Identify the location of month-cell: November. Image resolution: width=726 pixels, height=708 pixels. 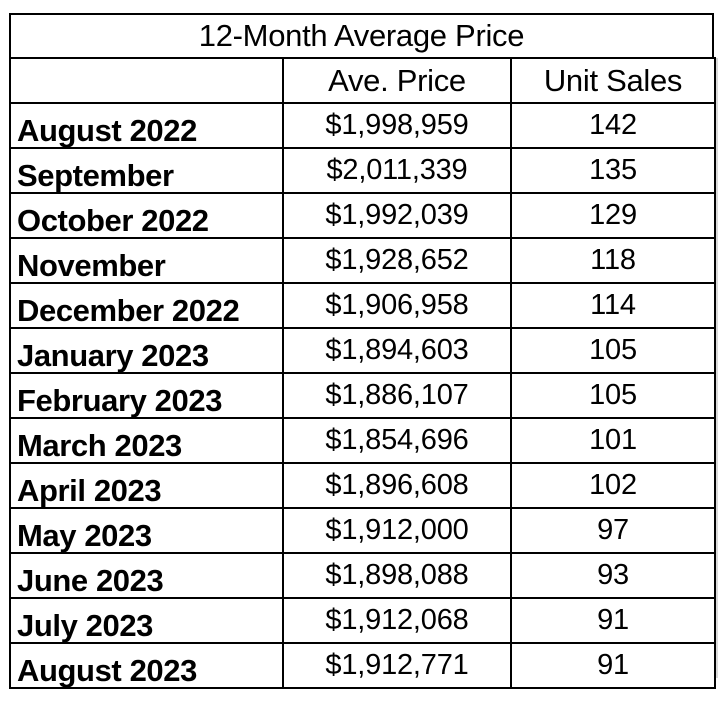
(146, 260).